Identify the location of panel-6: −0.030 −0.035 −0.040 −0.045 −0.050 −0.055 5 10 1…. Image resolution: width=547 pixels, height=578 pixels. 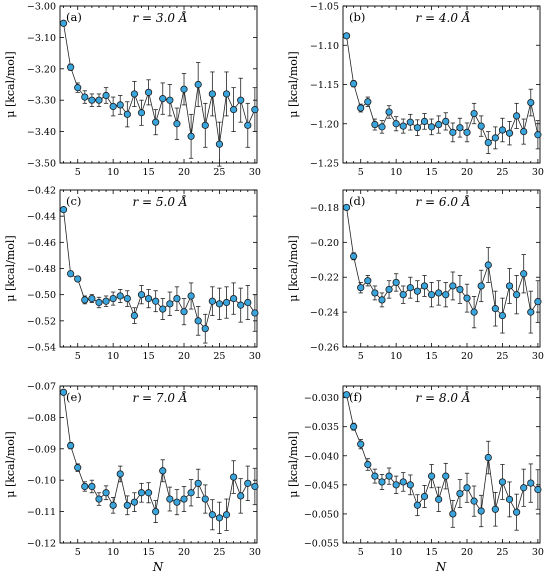
(415, 471).